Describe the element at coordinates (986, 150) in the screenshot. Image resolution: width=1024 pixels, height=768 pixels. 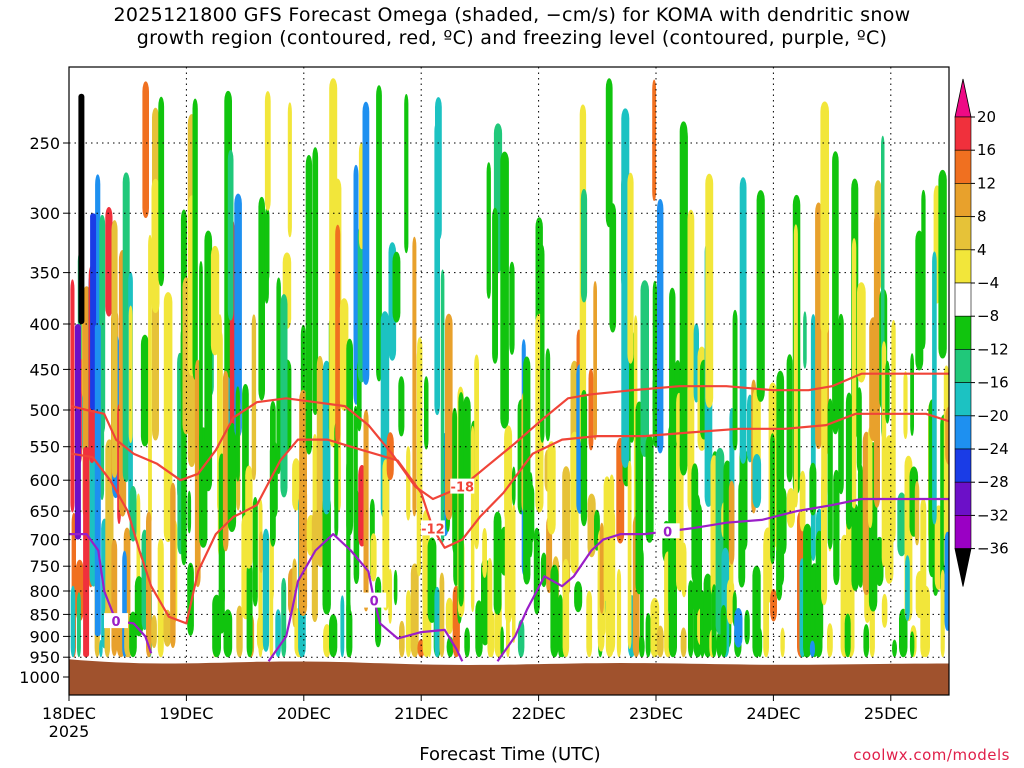
I see `colorbar-label: 16` at that location.